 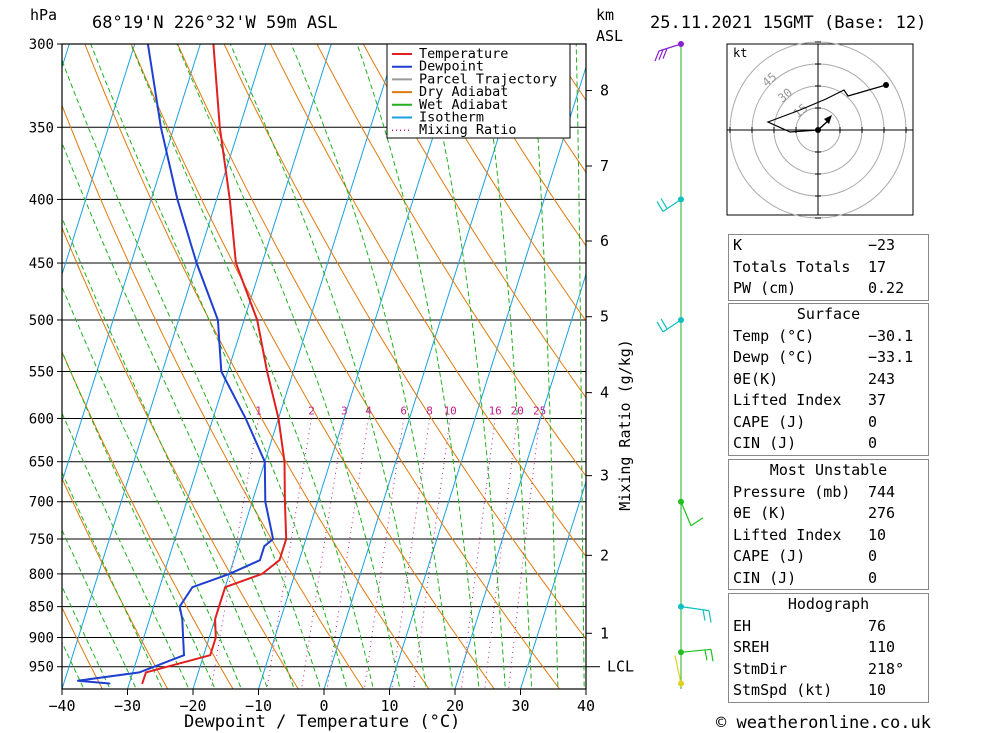 What do you see at coordinates (828, 670) in the screenshot?
I see `indices-row: StmDir 218°` at bounding box center [828, 670].